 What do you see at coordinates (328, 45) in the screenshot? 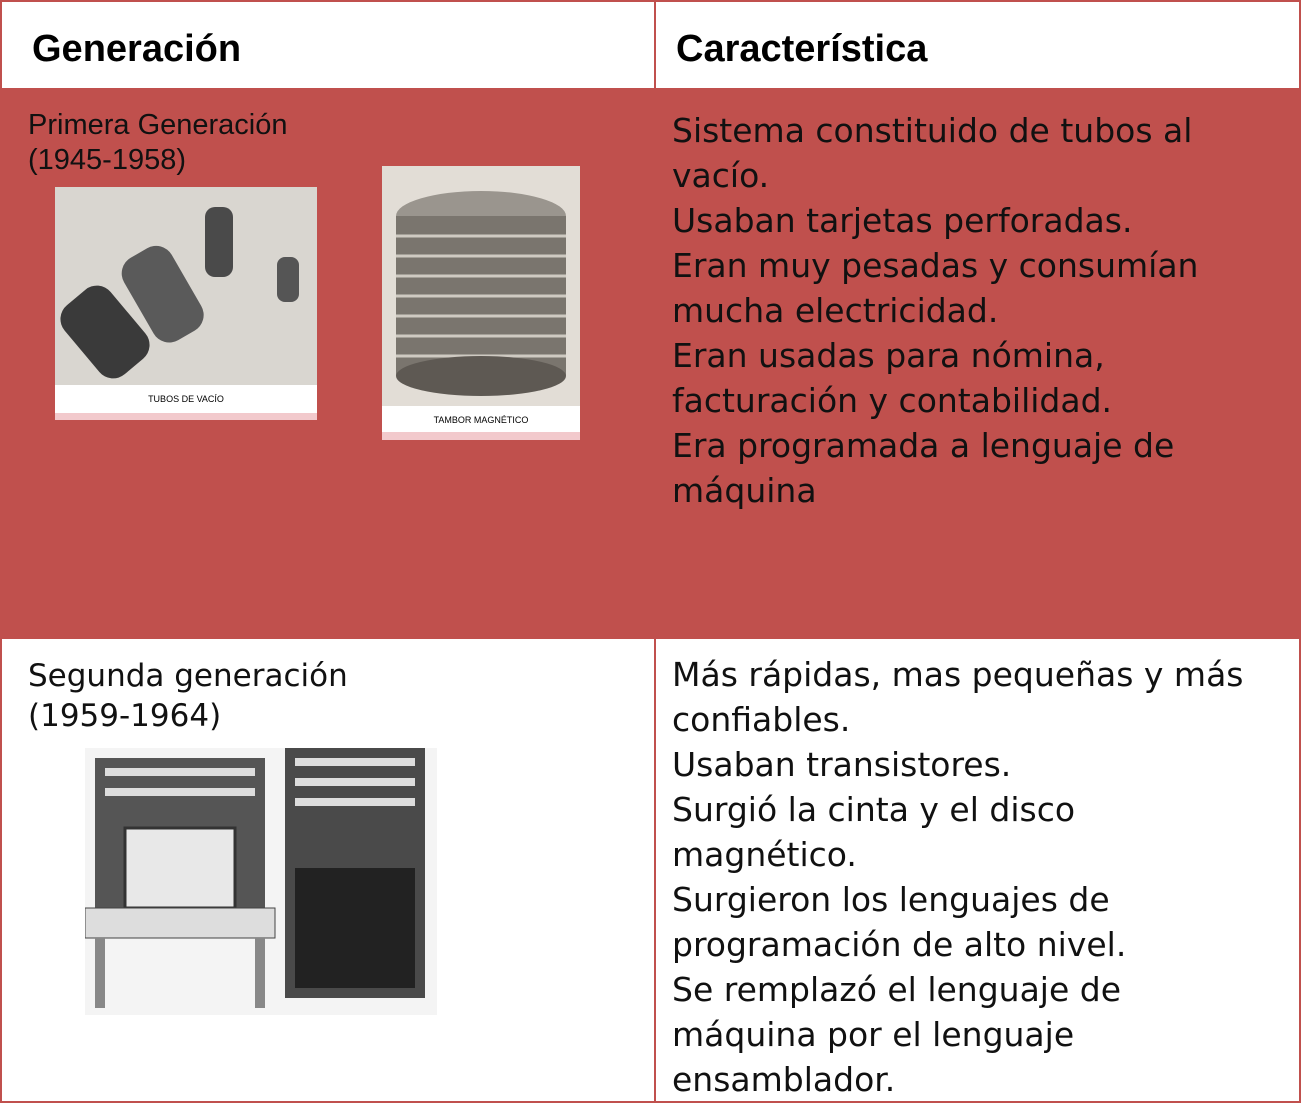
I see `header-cell: Generación` at bounding box center [328, 45].